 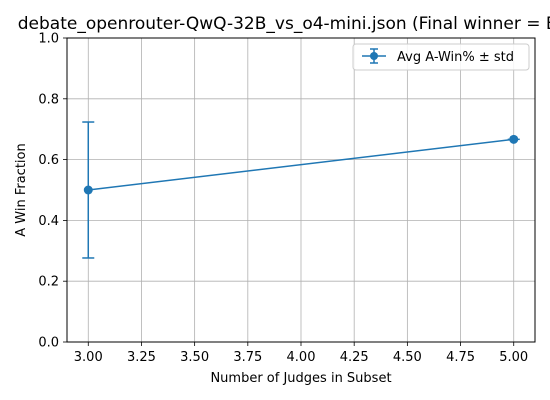 I want to click on legend-marker-swatch, so click(x=374, y=56).